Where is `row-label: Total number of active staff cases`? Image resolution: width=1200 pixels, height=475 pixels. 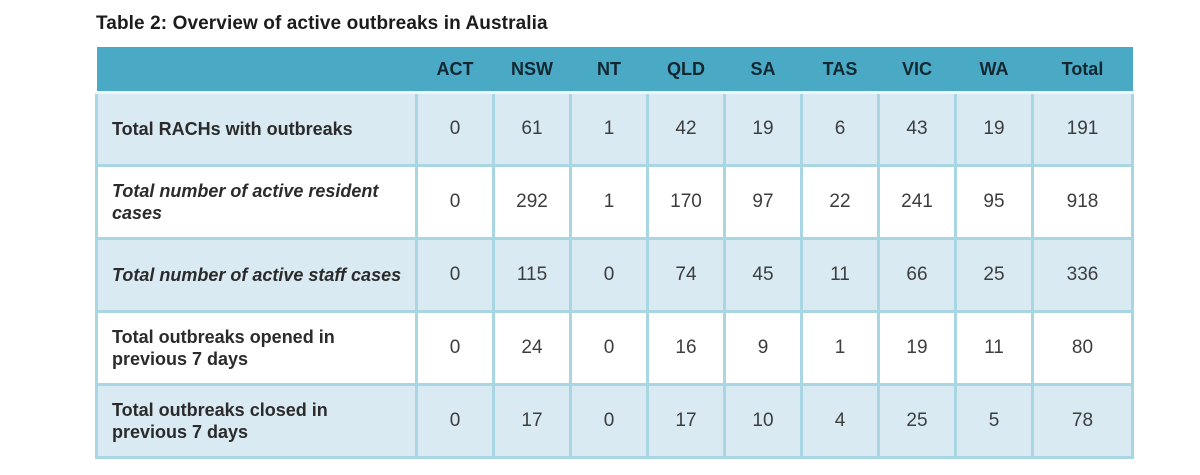 row-label: Total number of active staff cases is located at coordinates (256, 275).